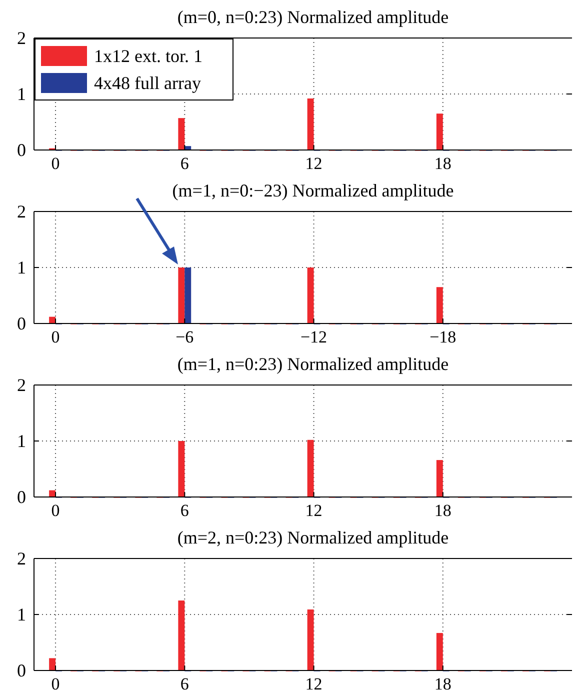 The width and height of the screenshot is (574, 693). Describe the element at coordinates (147, 83) in the screenshot. I see `legend-label: 4x48 full array` at that location.